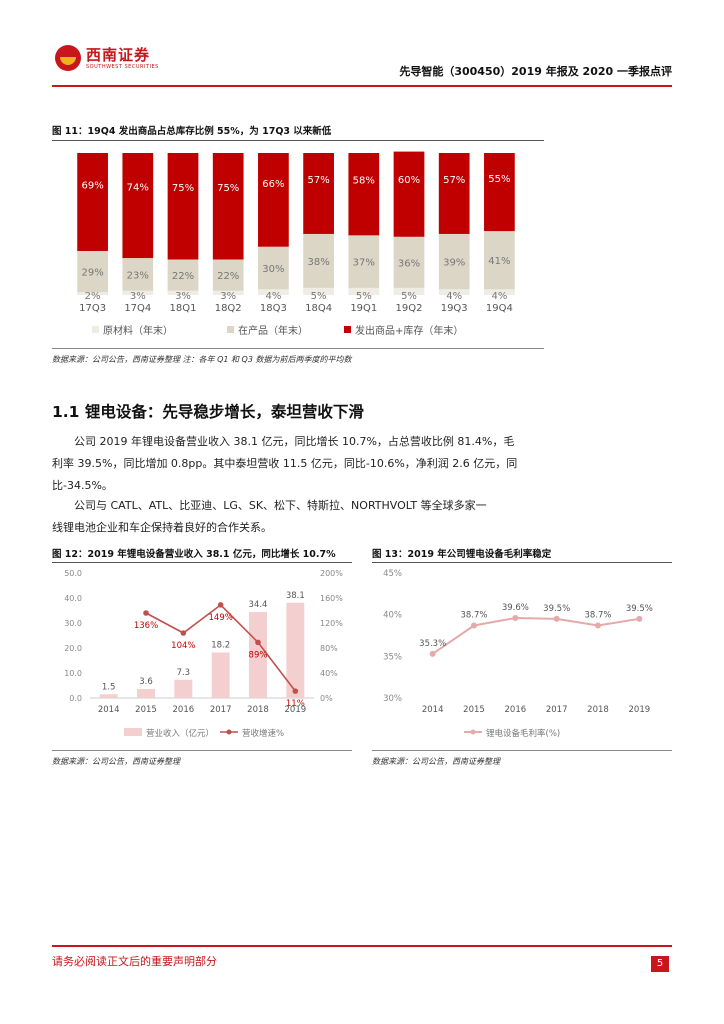  Describe the element at coordinates (221, 618) in the screenshot. I see `fig12-growth-label: 149%` at that location.